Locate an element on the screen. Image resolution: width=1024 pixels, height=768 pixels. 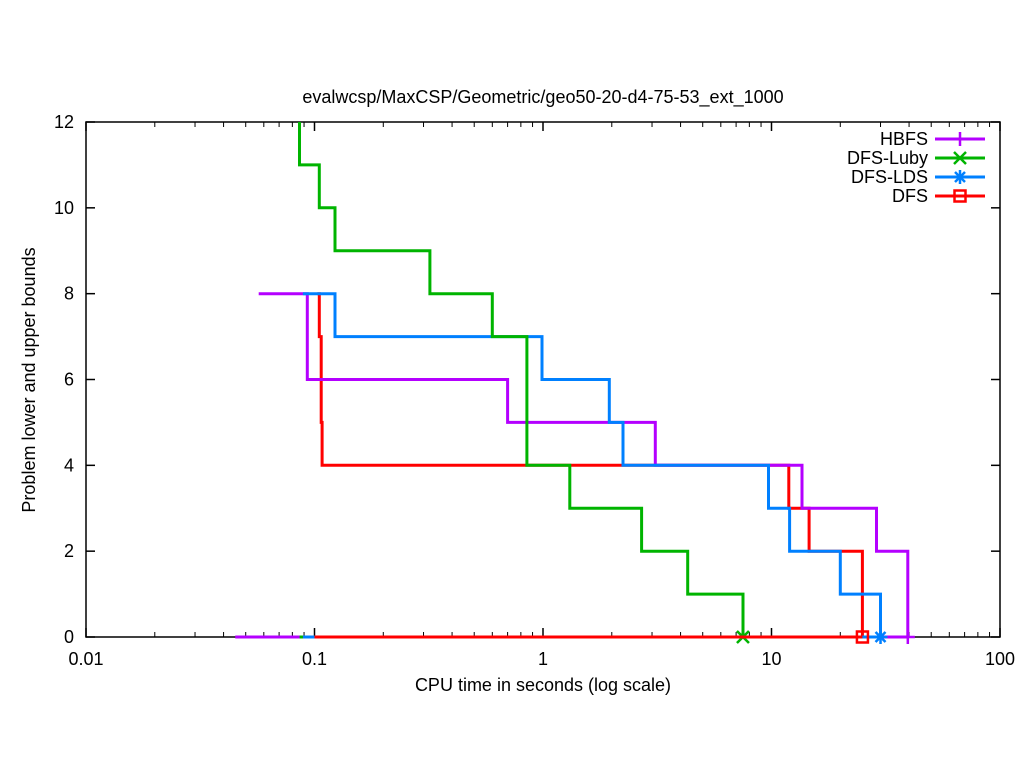
legend-entry-DFS-Luby: DFS-Luby is located at coordinates (916, 158).